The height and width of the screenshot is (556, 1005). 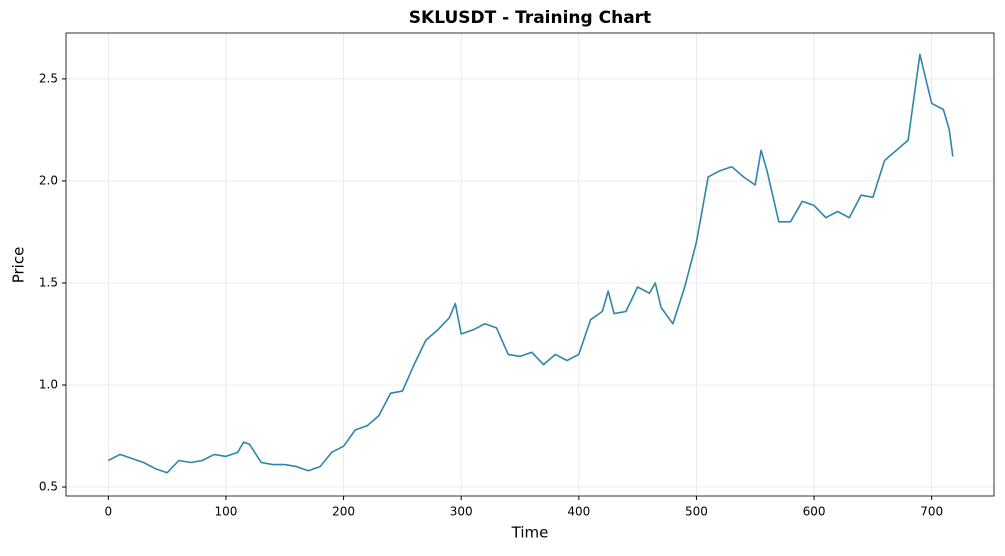 What do you see at coordinates (814, 512) in the screenshot?
I see `x-tick-label: 600` at bounding box center [814, 512].